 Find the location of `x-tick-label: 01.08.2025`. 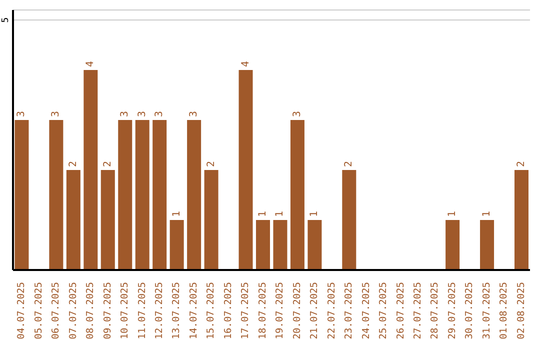

x-tick-label: 01.08.2025 is located at coordinates (504, 311).